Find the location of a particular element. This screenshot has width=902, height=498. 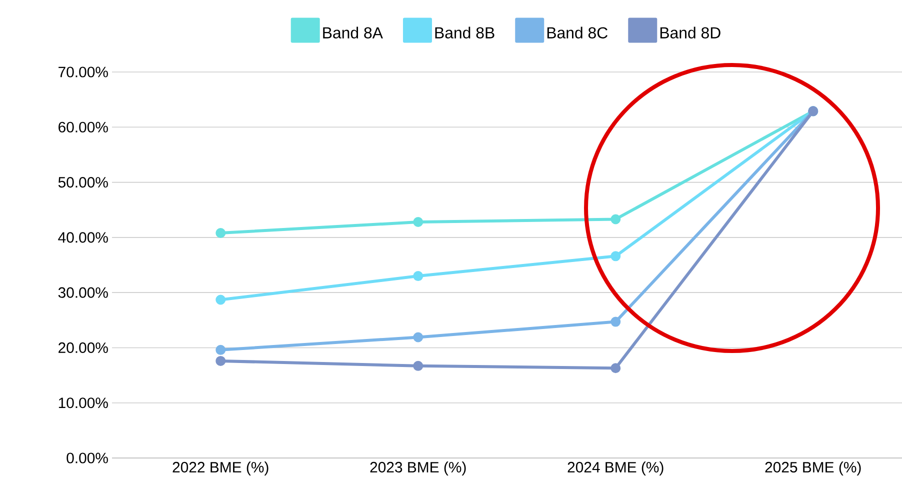

legend-label: Band 8A is located at coordinates (353, 32).